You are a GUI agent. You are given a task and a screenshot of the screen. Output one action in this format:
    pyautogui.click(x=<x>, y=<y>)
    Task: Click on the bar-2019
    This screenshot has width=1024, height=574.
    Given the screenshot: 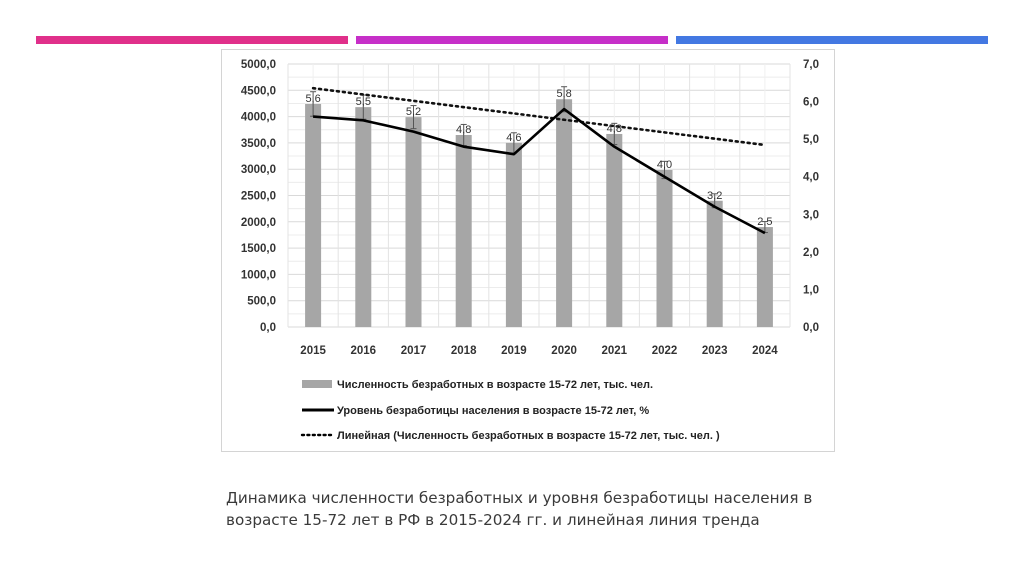 What is the action you would take?
    pyautogui.click(x=513, y=234)
    